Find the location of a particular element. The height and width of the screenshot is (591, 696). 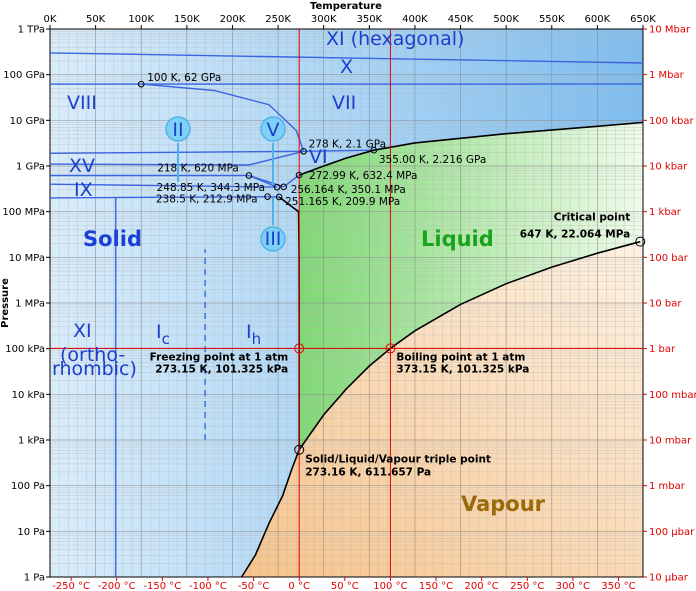

sublimation-curve is located at coordinates (270, 513).